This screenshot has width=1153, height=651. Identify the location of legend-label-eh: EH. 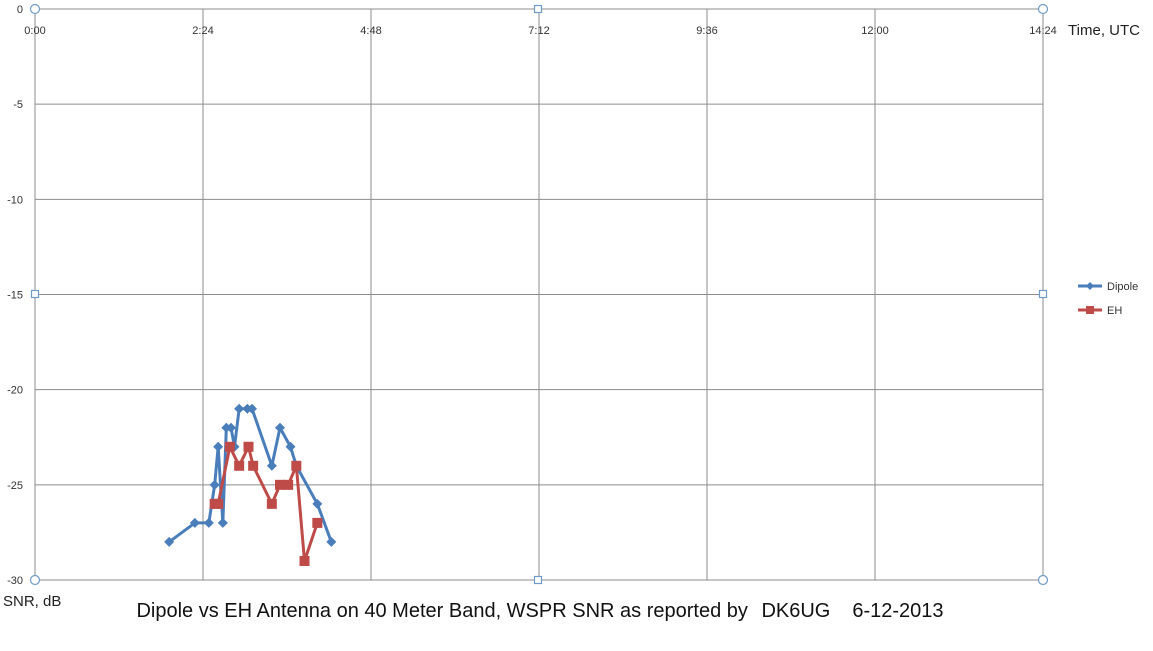
(1114, 311).